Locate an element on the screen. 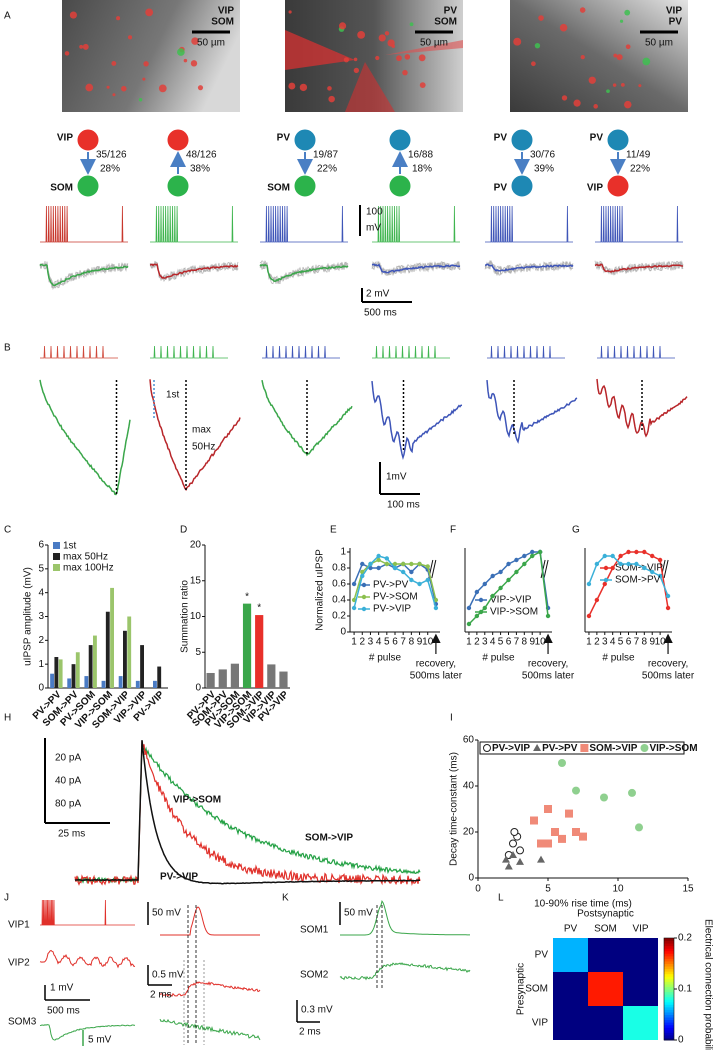 This screenshot has height=1050, width=727. y-axis-label: Decay time-constant (ms) is located at coordinates (454, 809).